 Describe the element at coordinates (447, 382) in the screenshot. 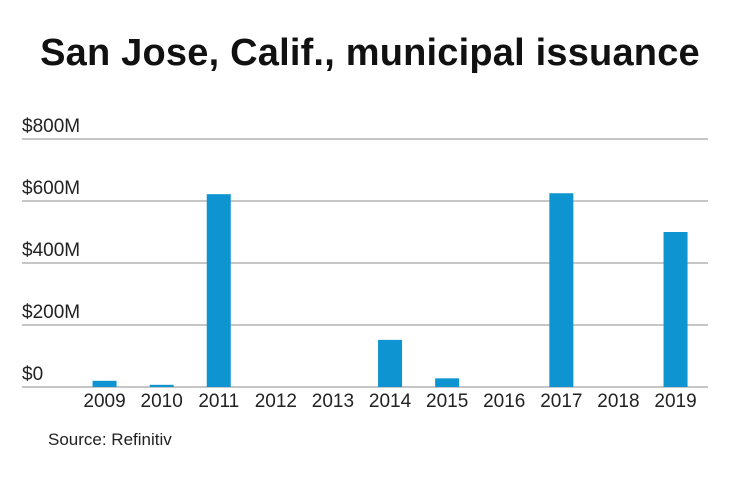

I see `bar-2015` at that location.